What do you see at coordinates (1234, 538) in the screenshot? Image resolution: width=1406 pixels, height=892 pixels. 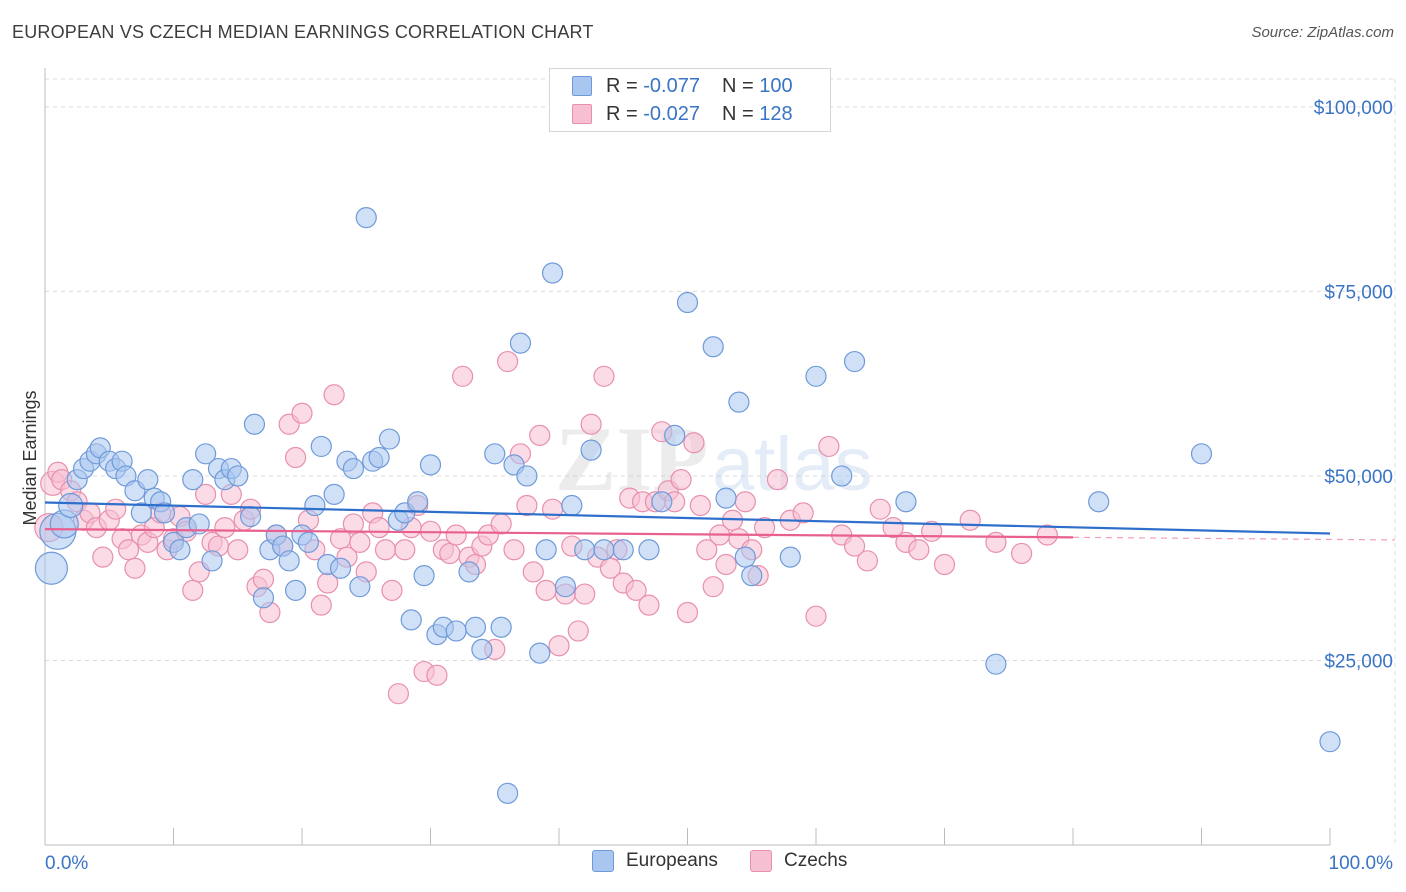 I see `czechs-trend-extension` at bounding box center [1234, 538].